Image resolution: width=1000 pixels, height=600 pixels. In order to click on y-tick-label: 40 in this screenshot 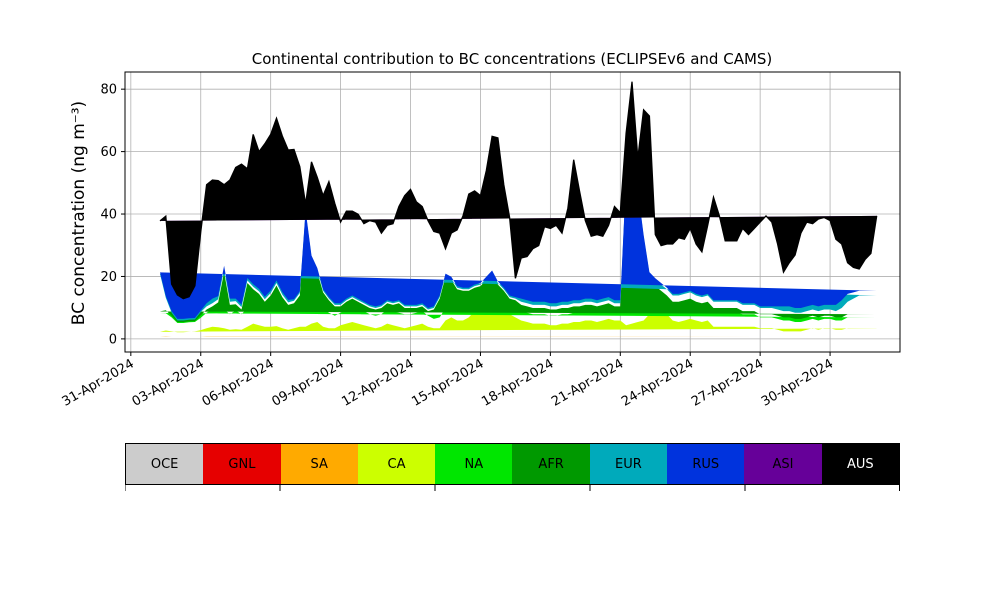, I will do `click(108, 215)`.